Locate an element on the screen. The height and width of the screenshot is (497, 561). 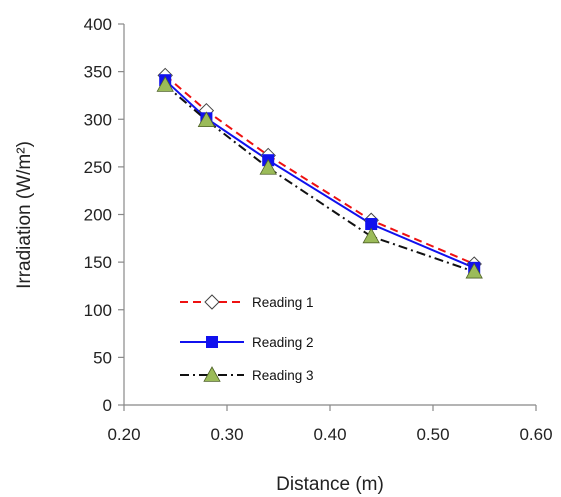
x-tick-label: 0.30 is located at coordinates (226, 434).